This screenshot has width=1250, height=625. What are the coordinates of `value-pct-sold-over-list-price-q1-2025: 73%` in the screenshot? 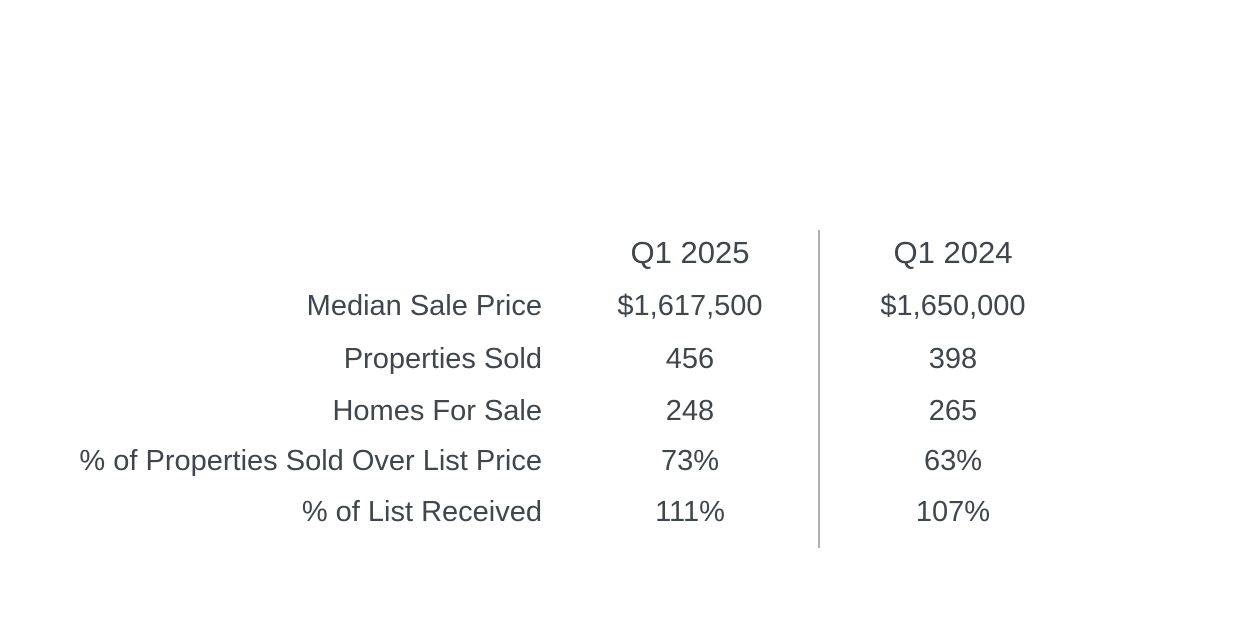 It's located at (690, 460).